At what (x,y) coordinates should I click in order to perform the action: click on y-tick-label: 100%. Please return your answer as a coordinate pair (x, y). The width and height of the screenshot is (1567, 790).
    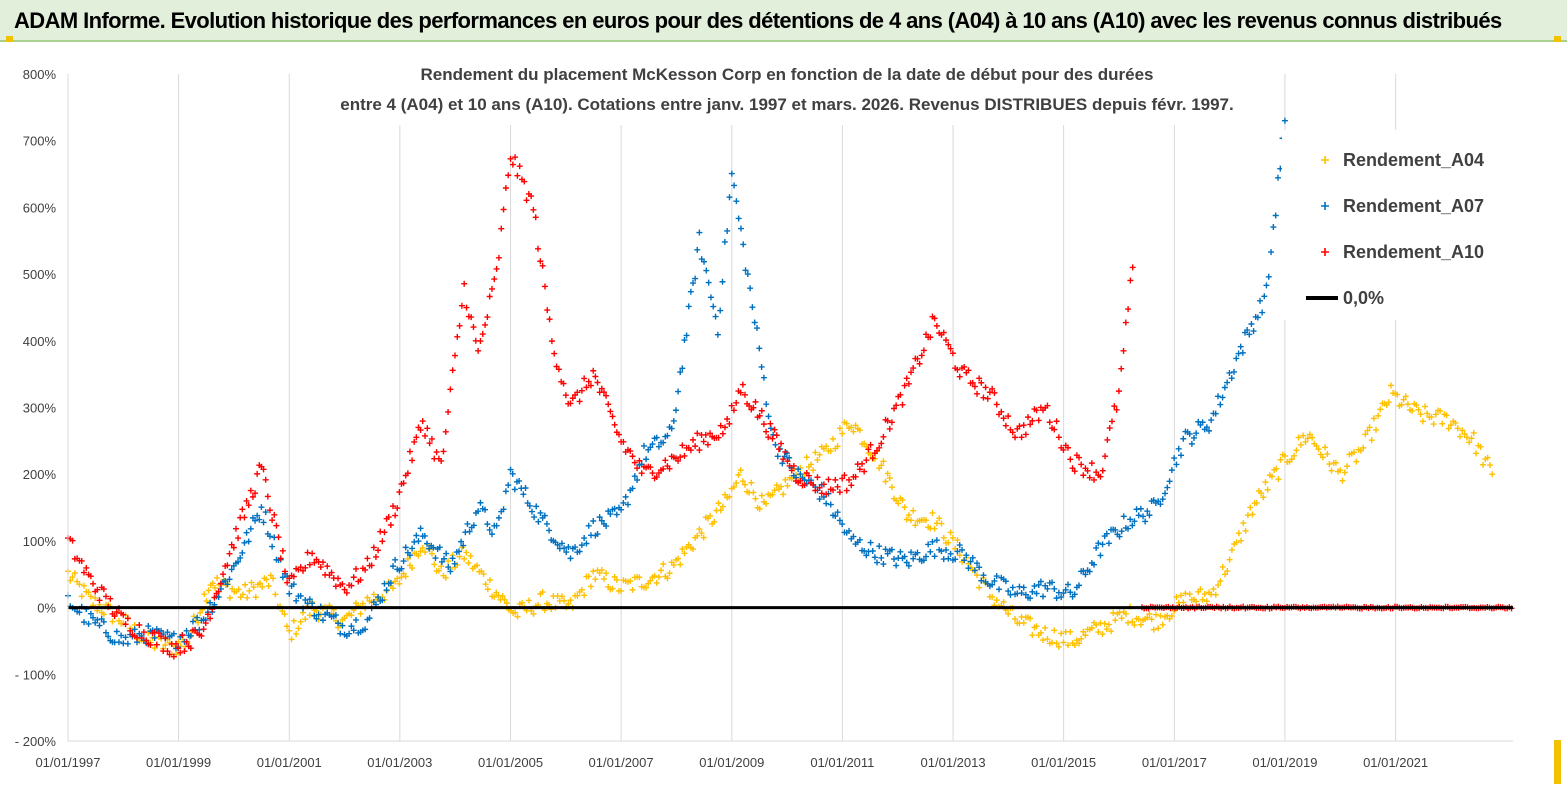
    Looking at the image, I should click on (40, 541).